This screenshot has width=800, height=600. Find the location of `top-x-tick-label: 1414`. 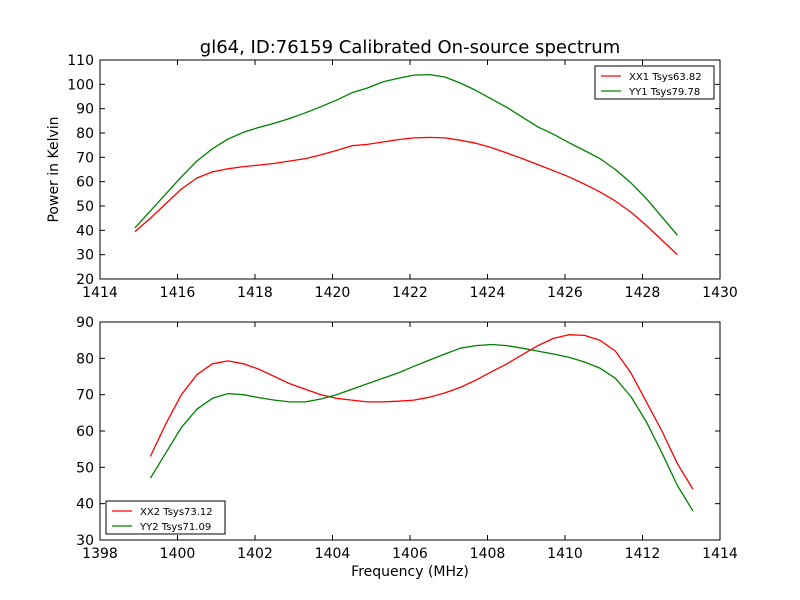

top-x-tick-label: 1414 is located at coordinates (100, 293).